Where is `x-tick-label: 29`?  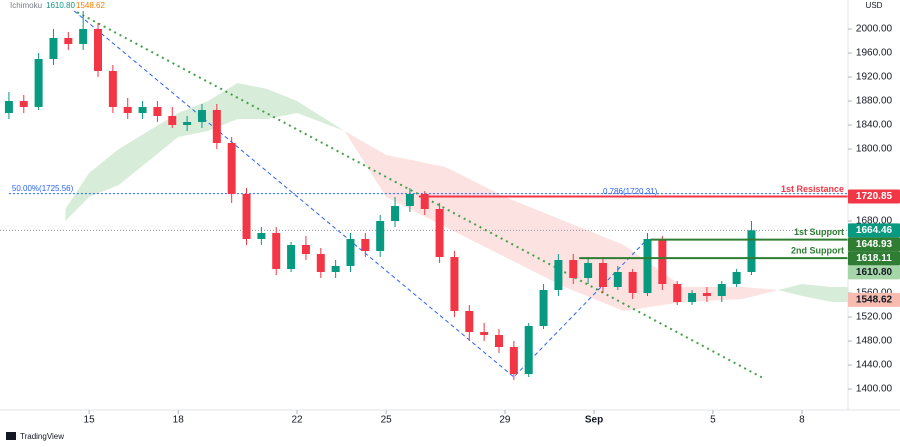 x-tick-label: 29 is located at coordinates (505, 420).